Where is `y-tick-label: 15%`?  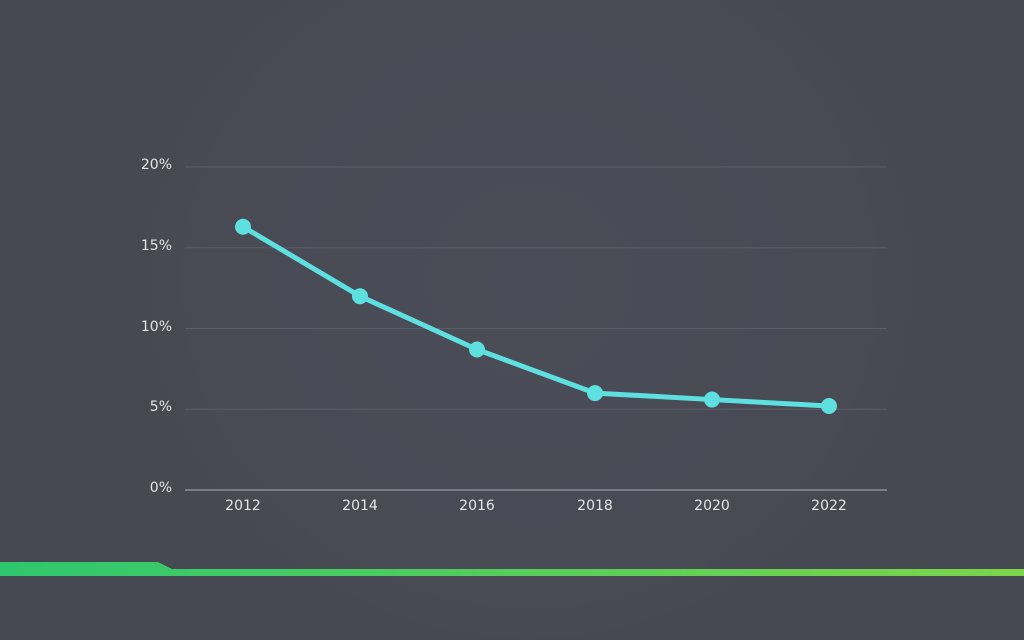 y-tick-label: 15% is located at coordinates (156, 246).